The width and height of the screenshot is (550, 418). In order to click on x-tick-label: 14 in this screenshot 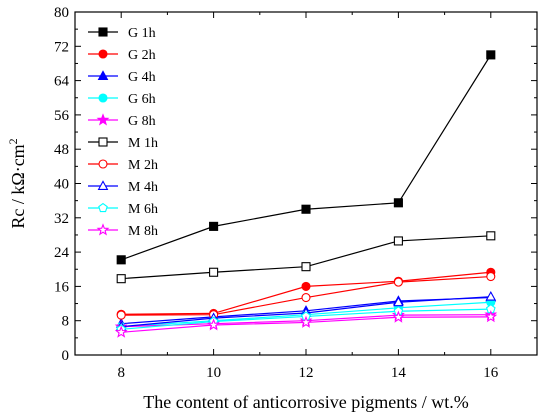, I will do `click(399, 373)`.